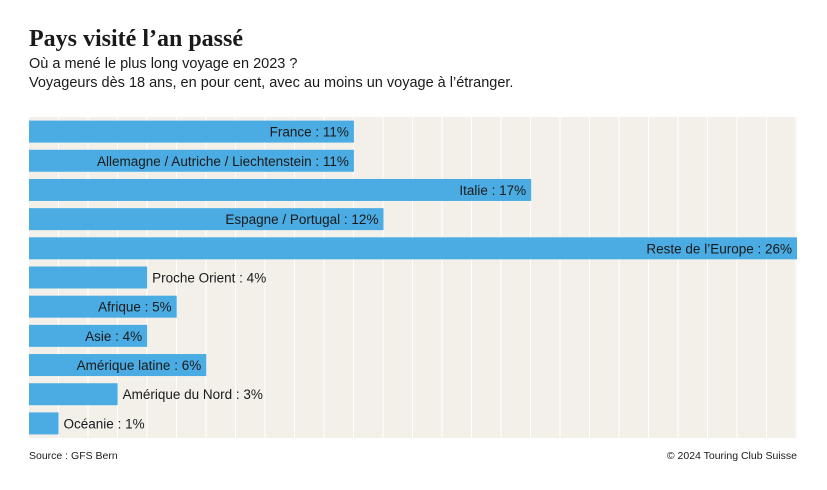  Describe the element at coordinates (163, 64) in the screenshot. I see `chart-subtitle: Où a mené le plus long voyage en 2023 ?` at that location.